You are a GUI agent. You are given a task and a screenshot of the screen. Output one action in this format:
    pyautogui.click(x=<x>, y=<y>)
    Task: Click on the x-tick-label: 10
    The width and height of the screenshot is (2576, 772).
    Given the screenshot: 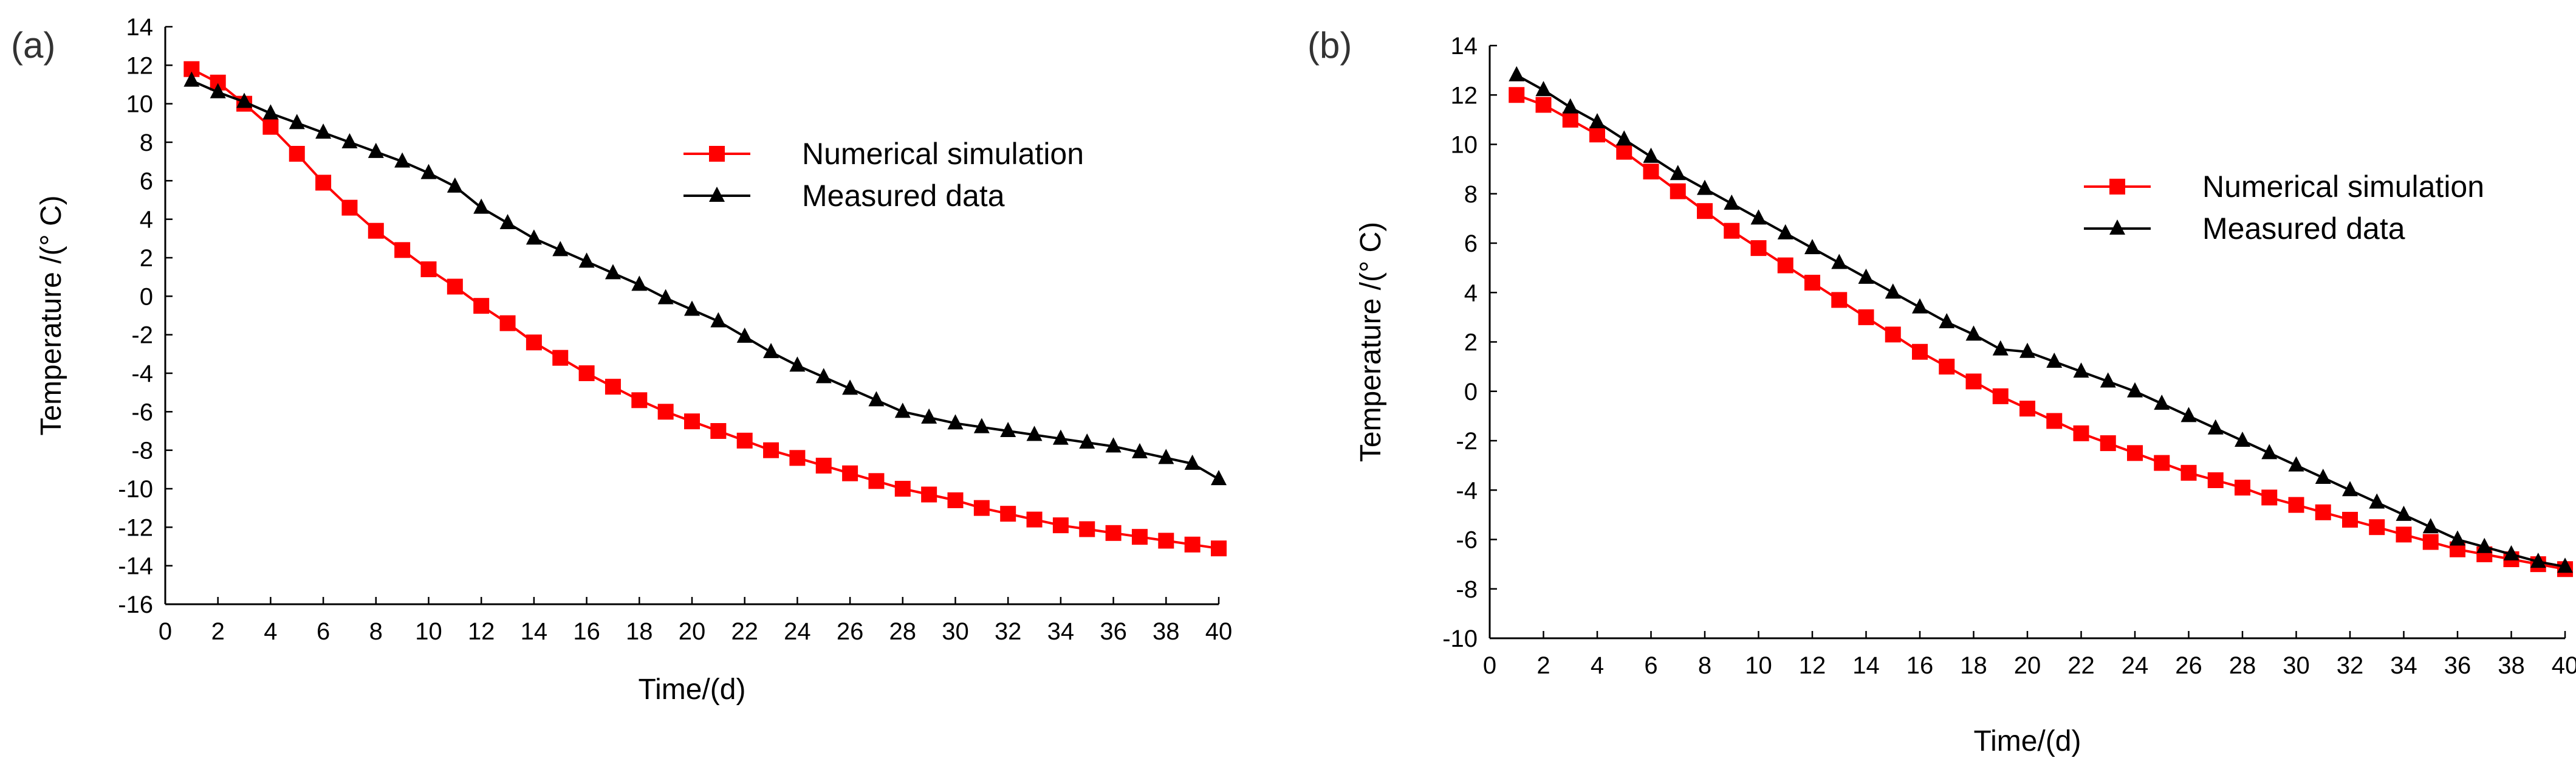 What is the action you would take?
    pyautogui.click(x=429, y=631)
    